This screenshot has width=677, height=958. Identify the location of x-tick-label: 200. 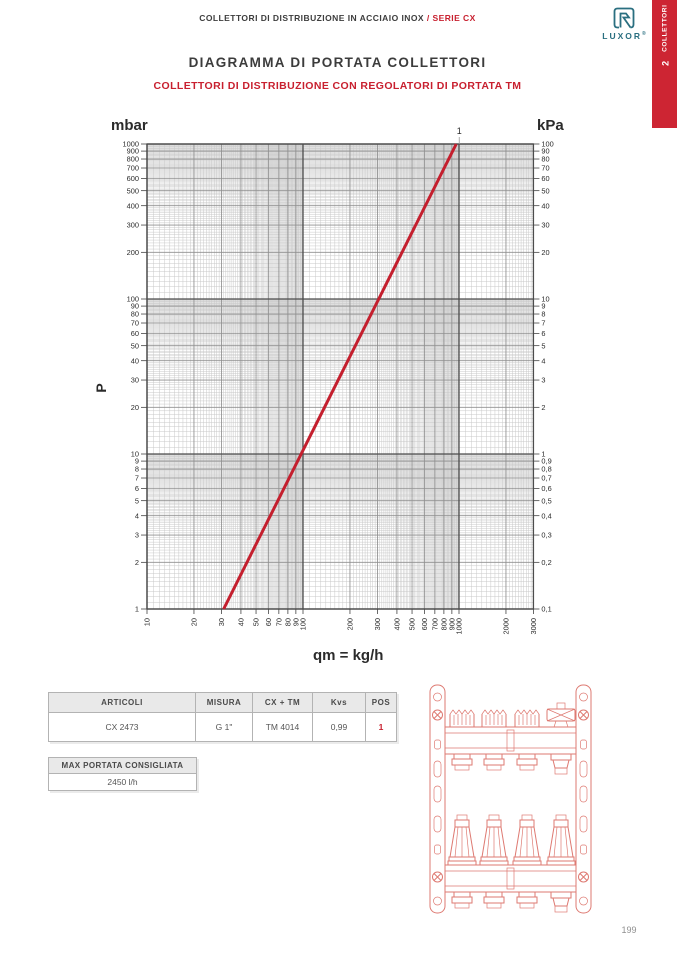
(350, 624).